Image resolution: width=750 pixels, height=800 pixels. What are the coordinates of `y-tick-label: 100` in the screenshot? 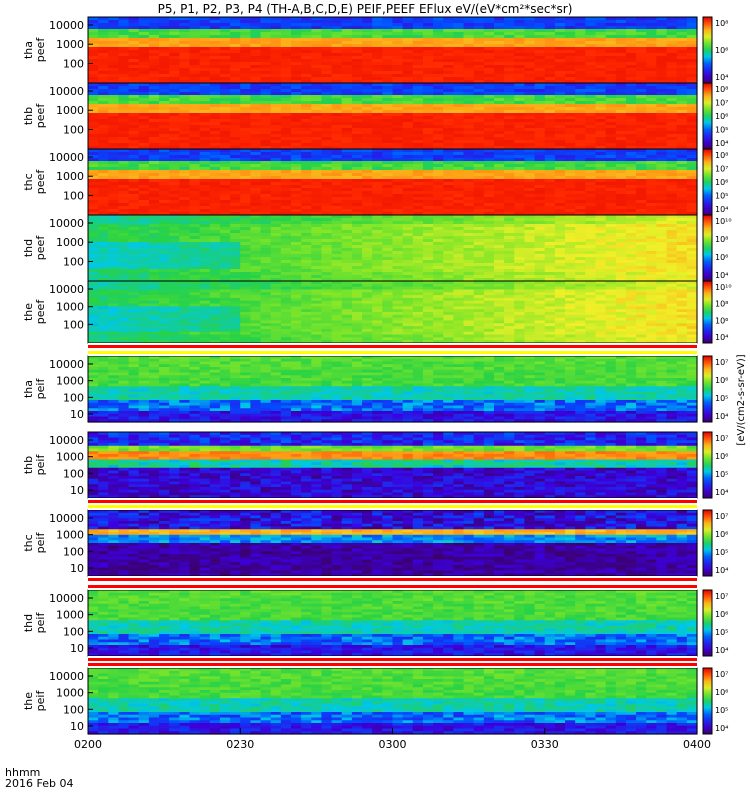 It's located at (73, 63).